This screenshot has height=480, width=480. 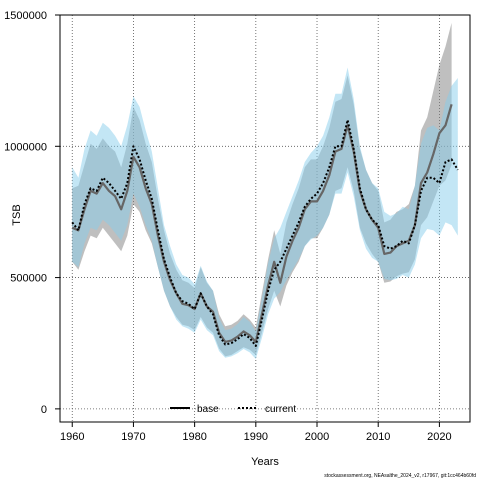 What do you see at coordinates (25, 16) in the screenshot?
I see `y-tick-label: 1500000` at bounding box center [25, 16].